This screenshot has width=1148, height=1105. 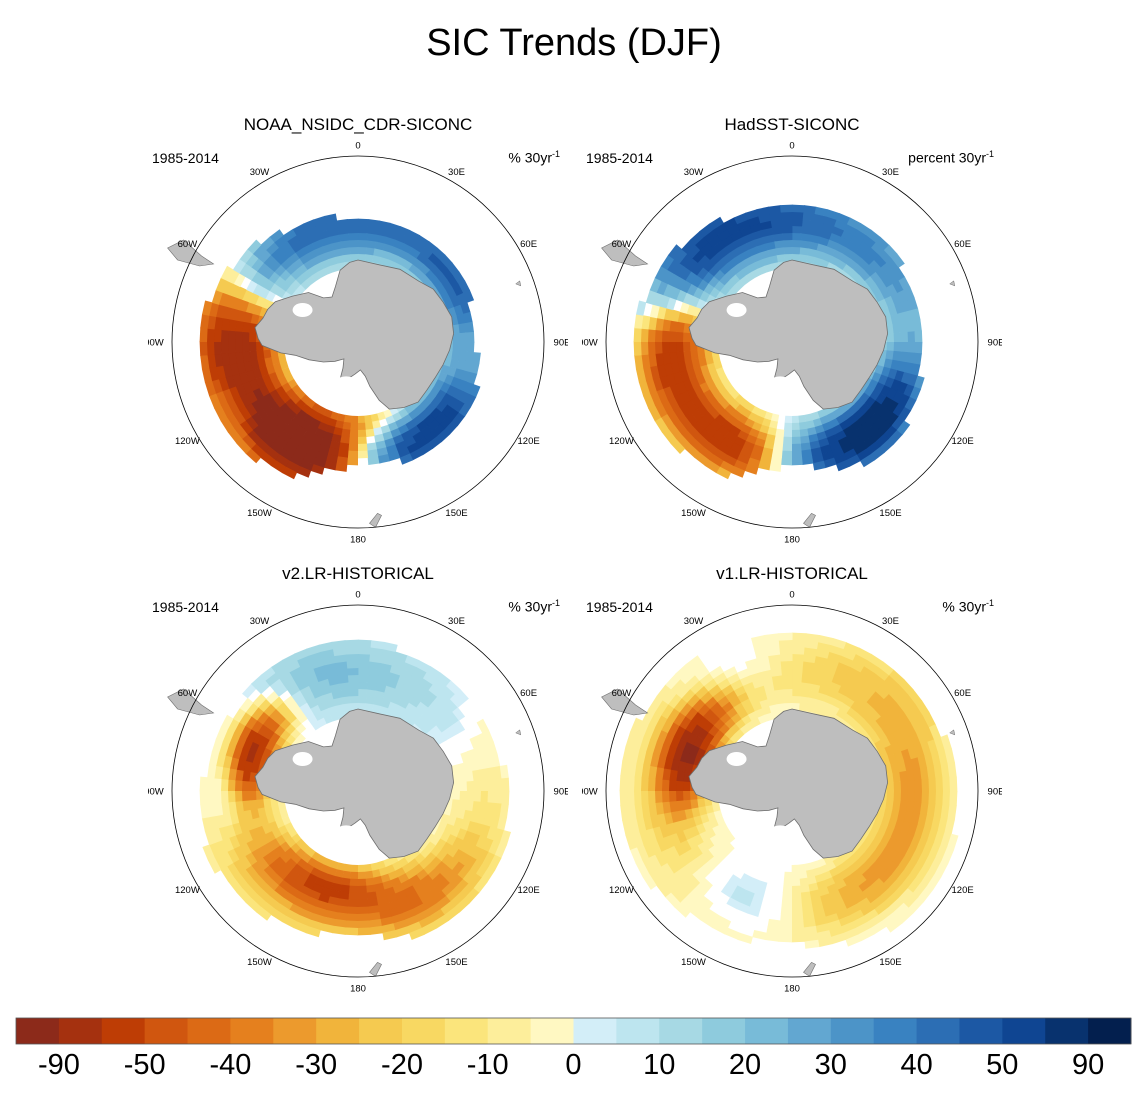 I want to click on longitude-label: 150W, so click(x=259, y=962).